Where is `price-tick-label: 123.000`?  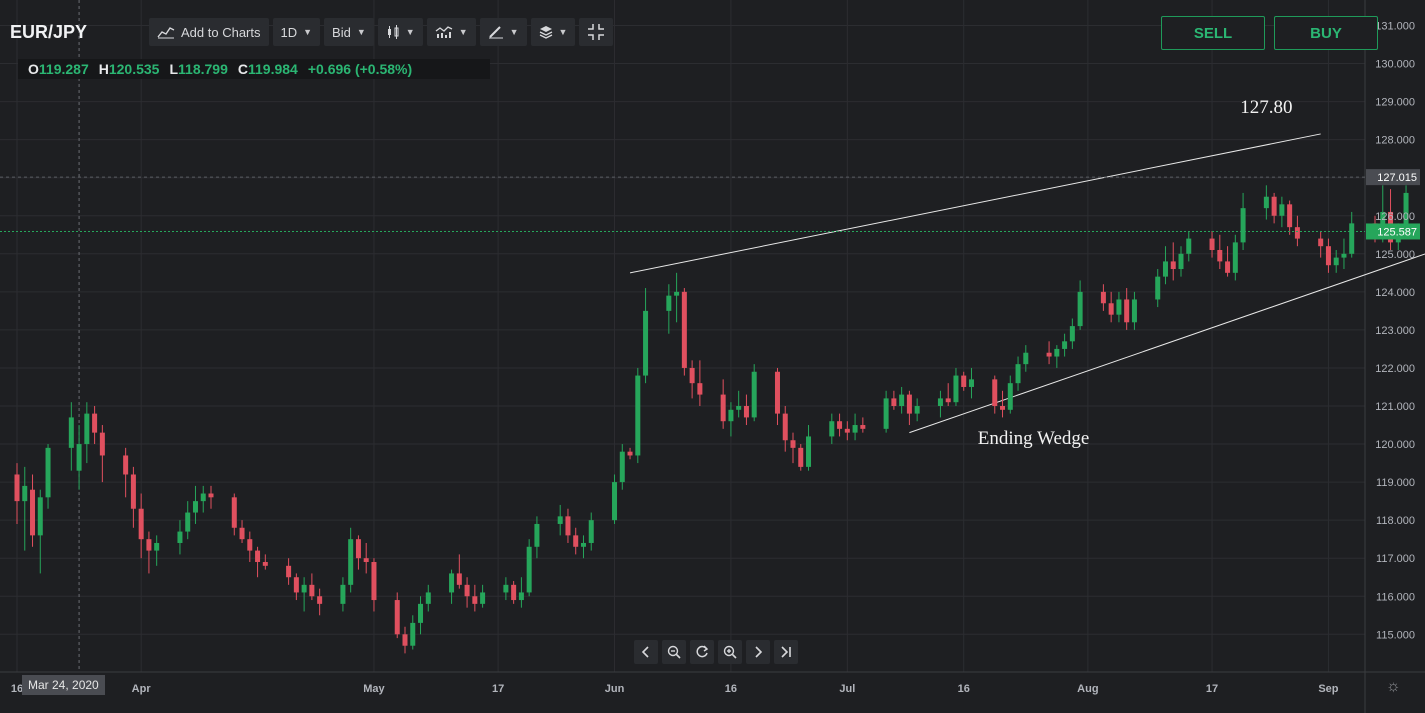 price-tick-label: 123.000 is located at coordinates (1395, 331).